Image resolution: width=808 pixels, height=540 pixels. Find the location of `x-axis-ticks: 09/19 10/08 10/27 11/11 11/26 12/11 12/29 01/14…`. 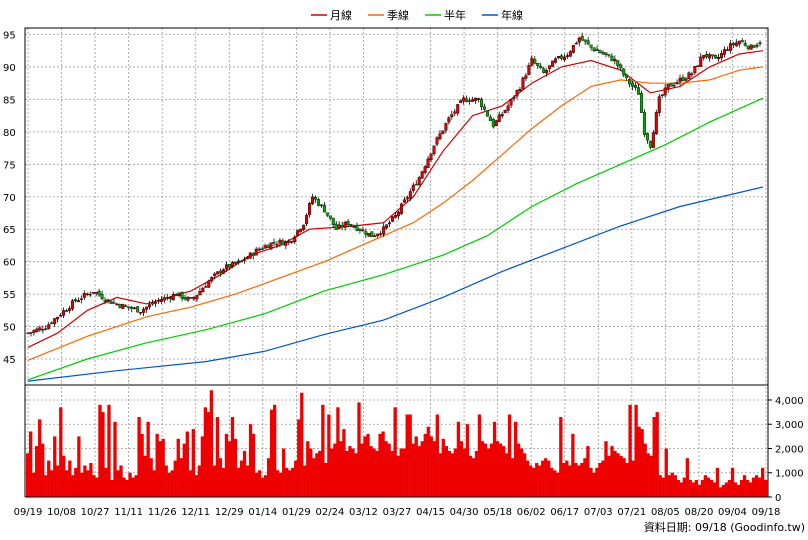

x-axis-ticks: 09/19 10/08 10/27 11/11 11/26 12/11 12/29 01/14… is located at coordinates (397, 512).